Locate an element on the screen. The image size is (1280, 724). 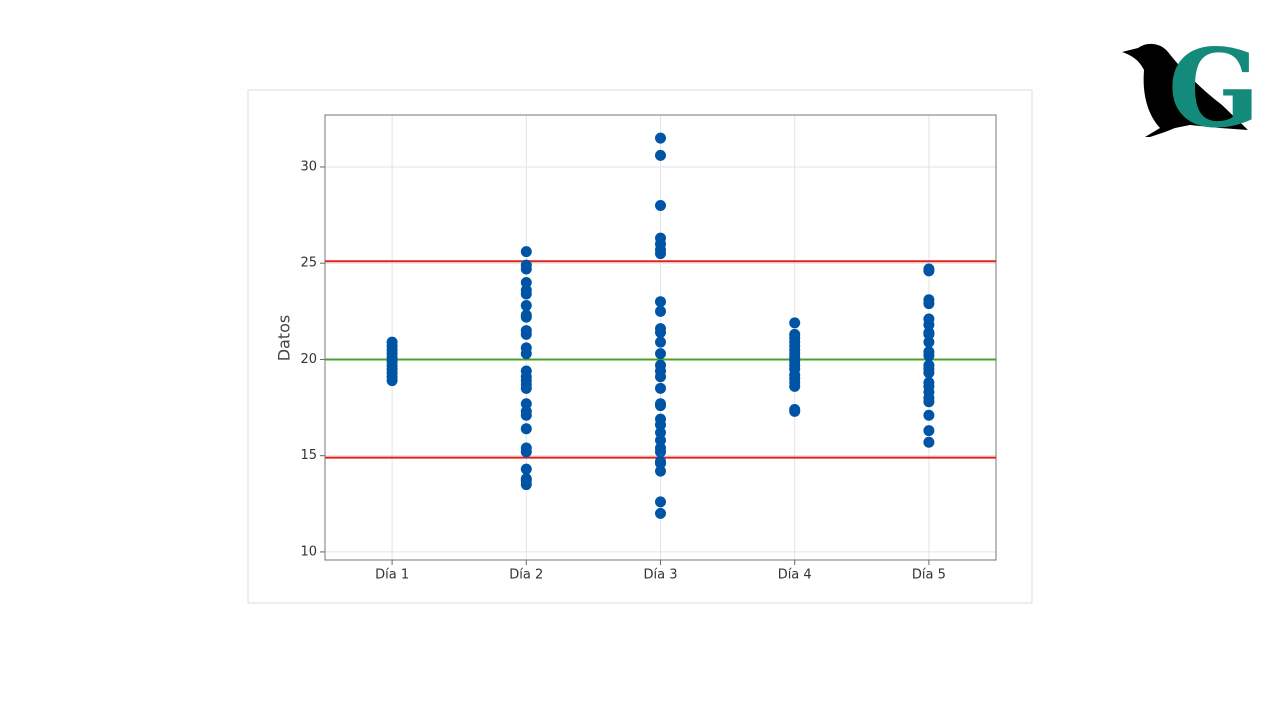
x-tick-label: Día 3 is located at coordinates (661, 575).